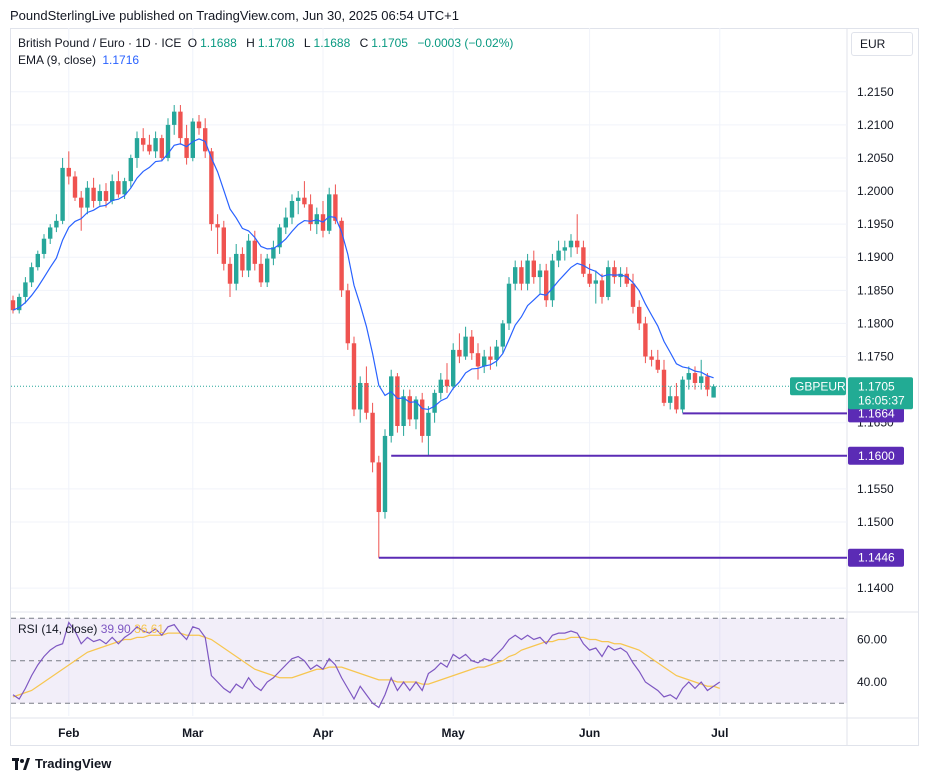 Image resolution: width=929 pixels, height=781 pixels. I want to click on price-tick-label: 1.2100, so click(875, 125).